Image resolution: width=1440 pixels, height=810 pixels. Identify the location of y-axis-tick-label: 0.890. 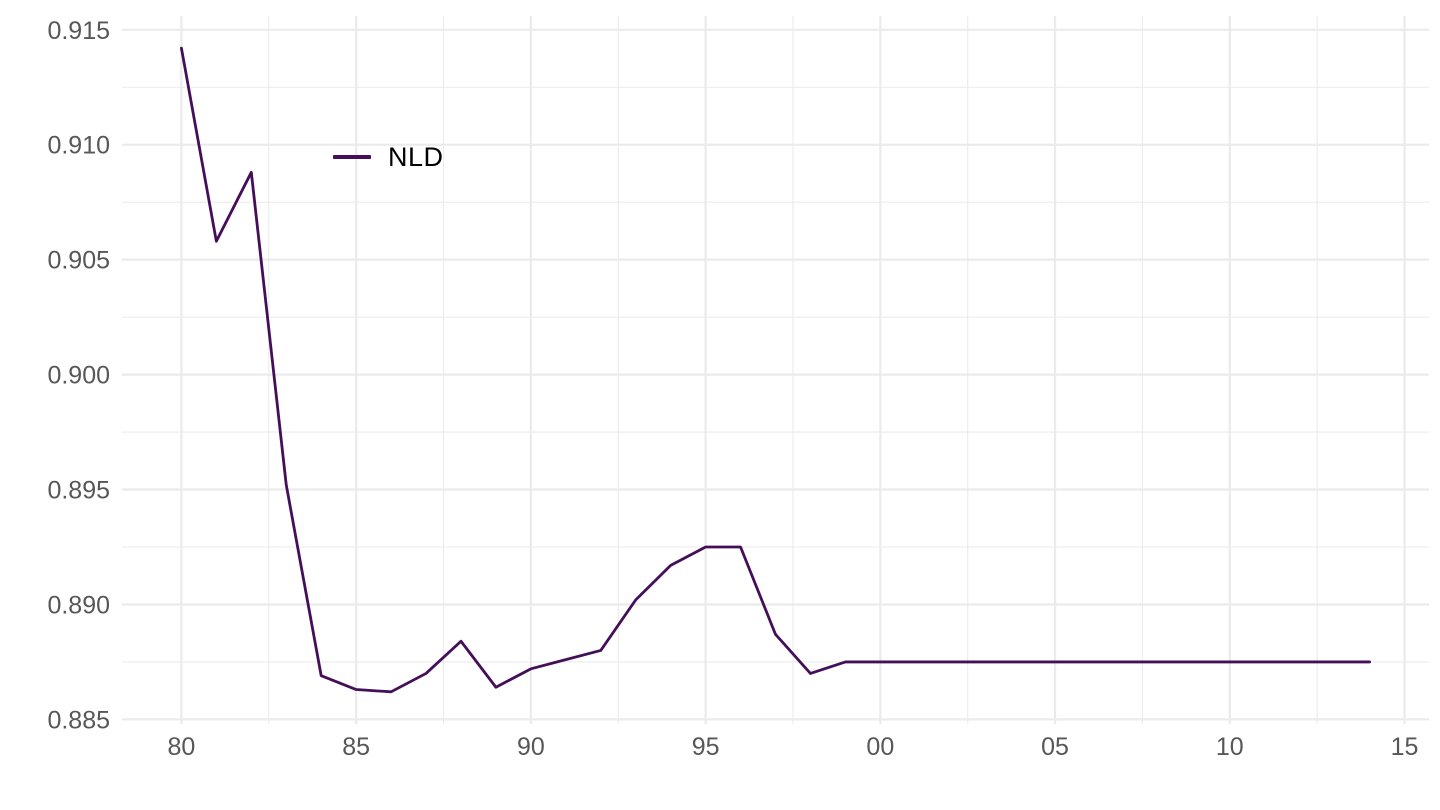
(78, 605).